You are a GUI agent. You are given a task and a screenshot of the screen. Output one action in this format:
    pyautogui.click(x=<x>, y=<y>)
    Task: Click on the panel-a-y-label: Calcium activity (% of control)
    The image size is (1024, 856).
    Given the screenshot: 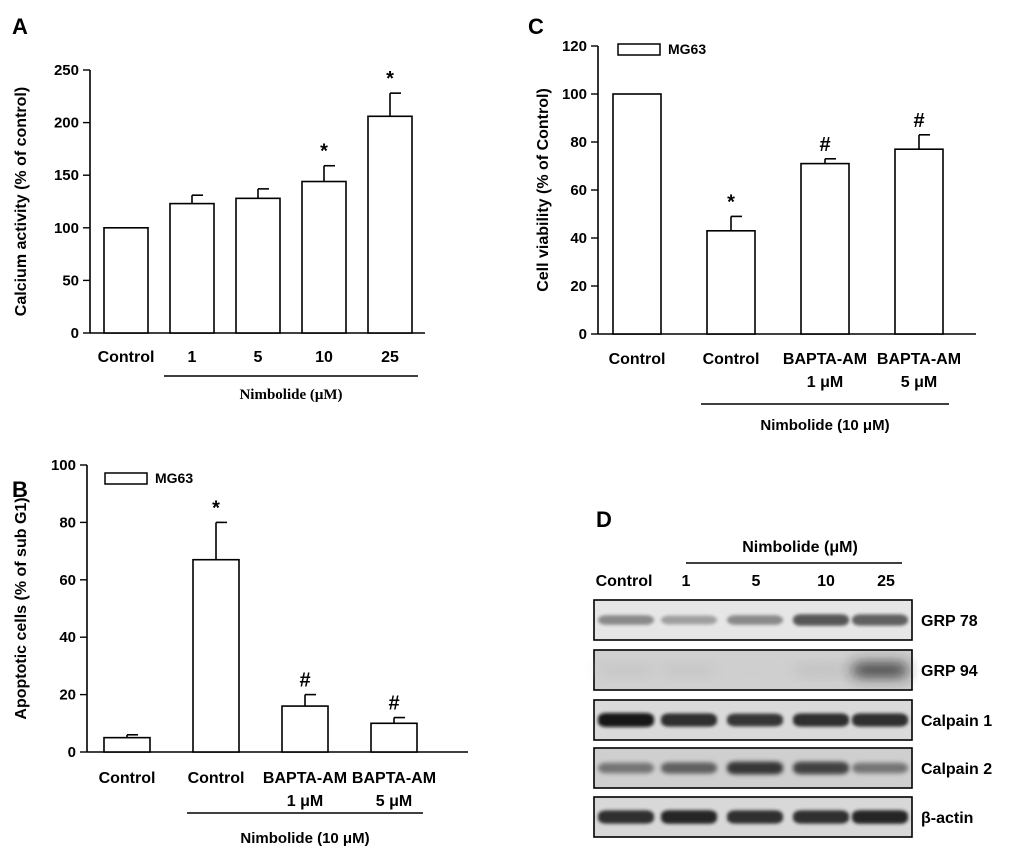 What is the action you would take?
    pyautogui.click(x=21, y=201)
    